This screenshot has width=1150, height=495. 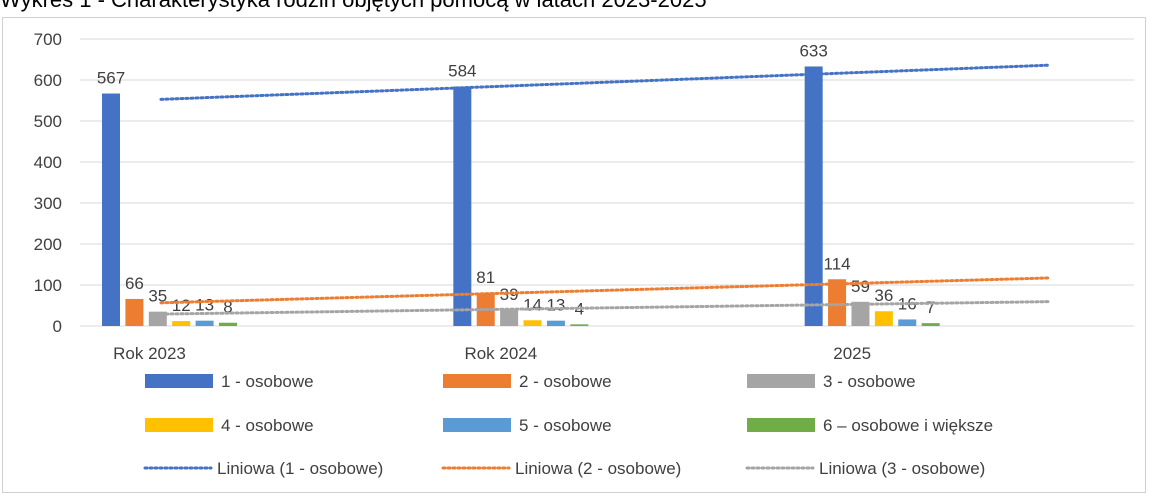 What do you see at coordinates (48, 162) in the screenshot?
I see `y-tick-label: 400` at bounding box center [48, 162].